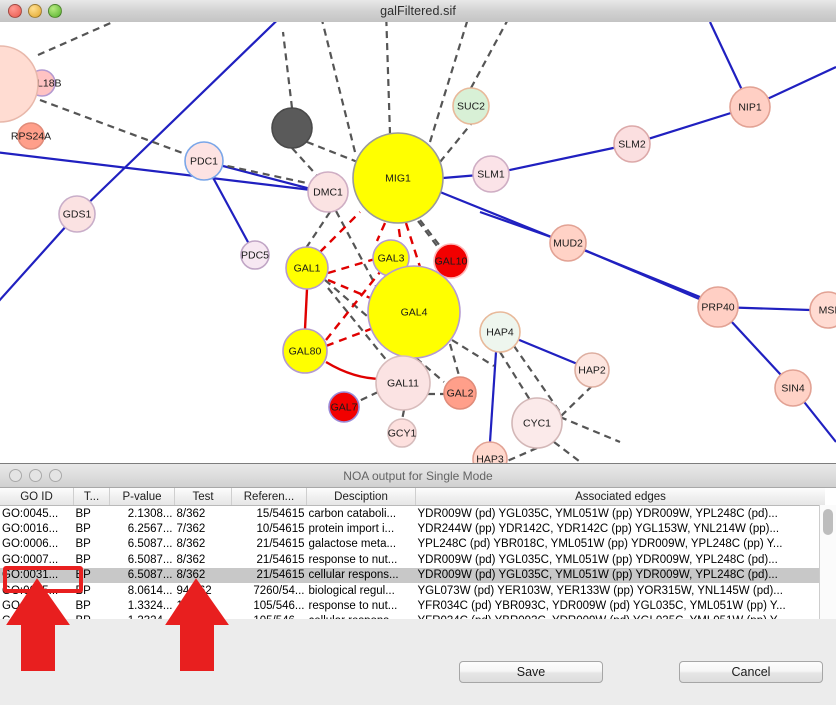 The width and height of the screenshot is (836, 705). I want to click on cancel-button: Cancel, so click(751, 672).